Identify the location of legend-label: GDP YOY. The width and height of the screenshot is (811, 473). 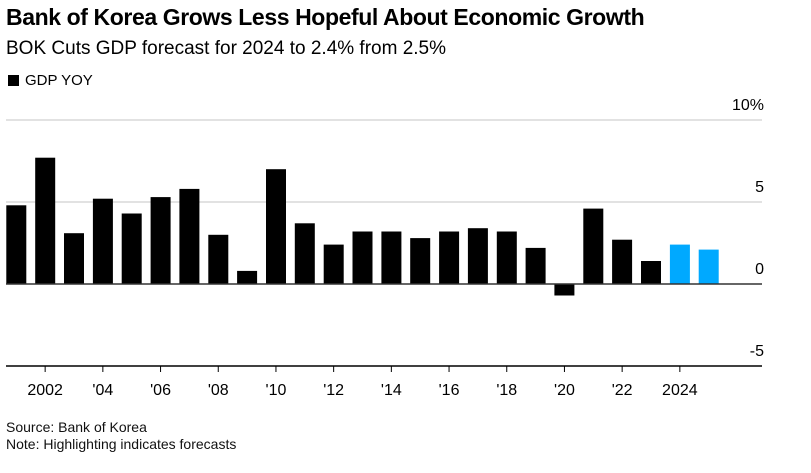
(59, 80).